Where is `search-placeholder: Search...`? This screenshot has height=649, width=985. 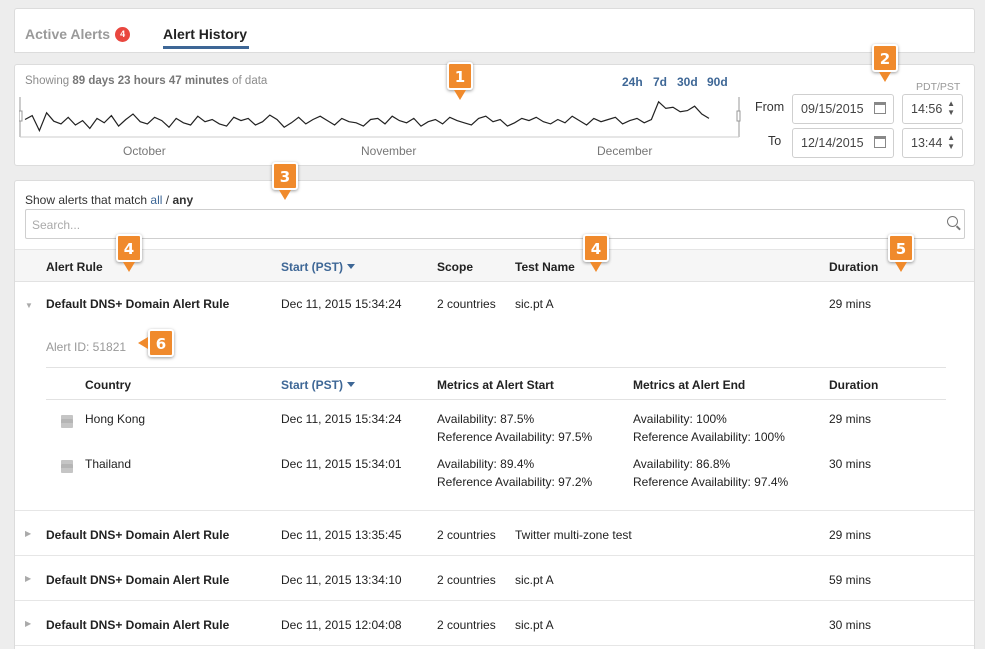 search-placeholder: Search... is located at coordinates (56, 225).